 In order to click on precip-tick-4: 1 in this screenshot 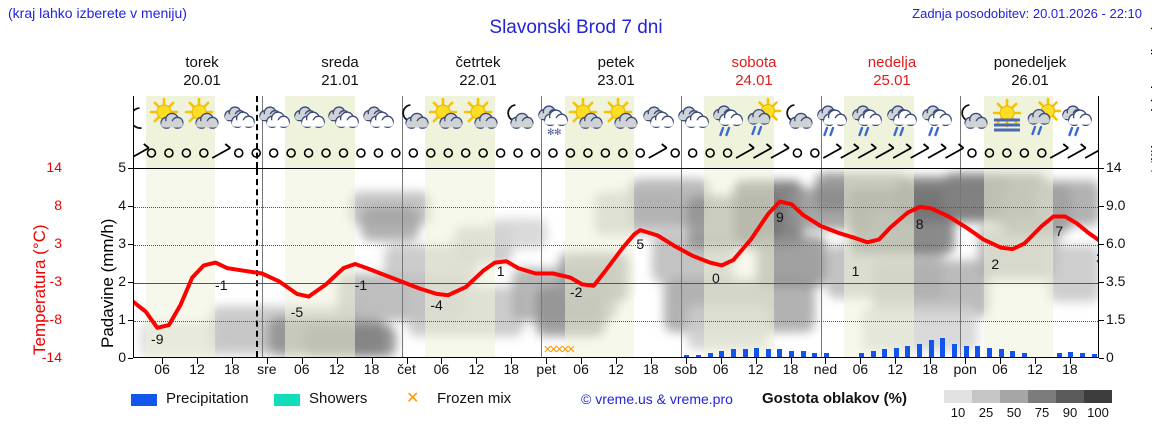, I will do `click(122, 319)`.